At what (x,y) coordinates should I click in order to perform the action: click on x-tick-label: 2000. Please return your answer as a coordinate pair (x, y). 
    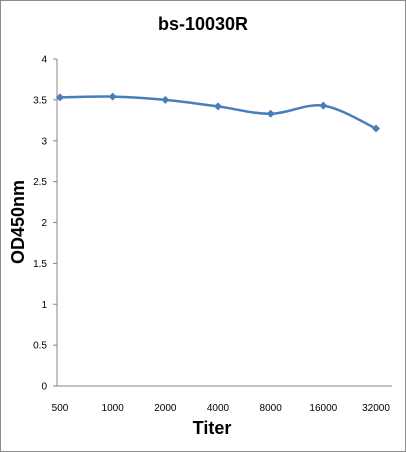
    Looking at the image, I should click on (165, 408).